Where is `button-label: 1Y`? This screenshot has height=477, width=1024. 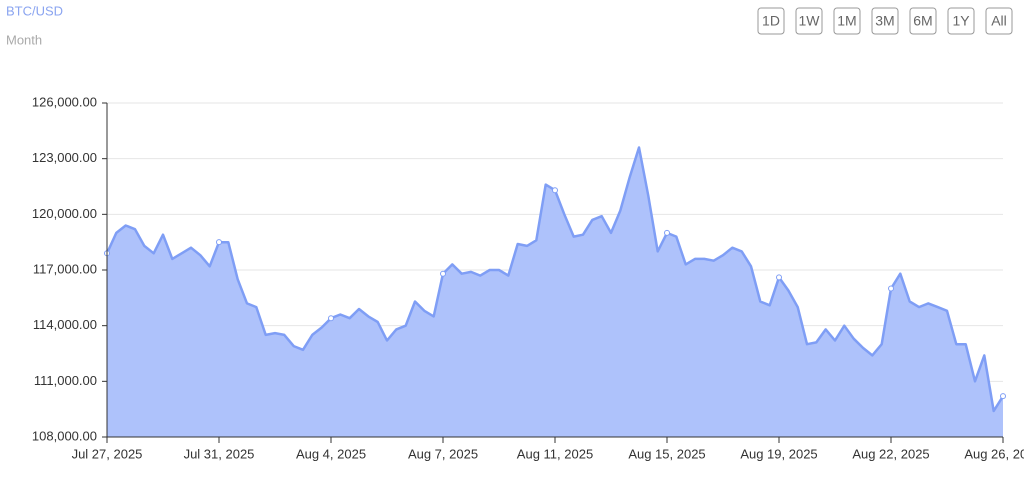 button-label: 1Y is located at coordinates (961, 21).